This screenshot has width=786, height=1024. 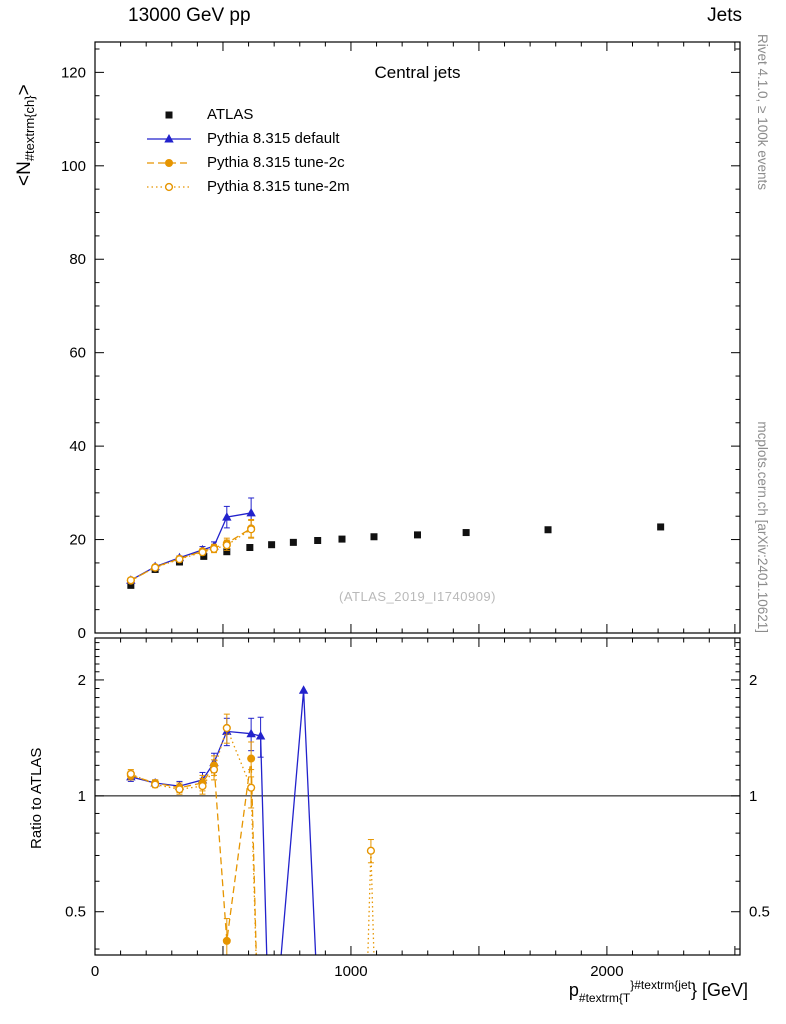 What do you see at coordinates (77, 446) in the screenshot?
I see `svg-text: 40` at bounding box center [77, 446].